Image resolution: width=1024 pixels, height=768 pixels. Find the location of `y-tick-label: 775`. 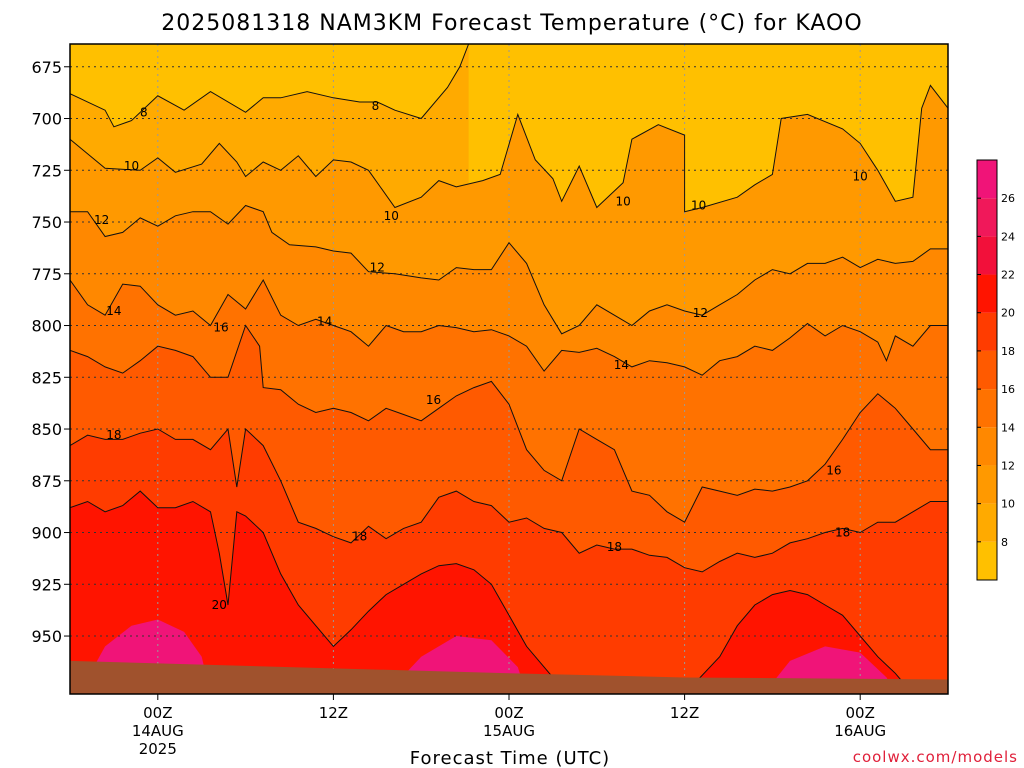

y-tick-label: 775 is located at coordinates (46, 274).